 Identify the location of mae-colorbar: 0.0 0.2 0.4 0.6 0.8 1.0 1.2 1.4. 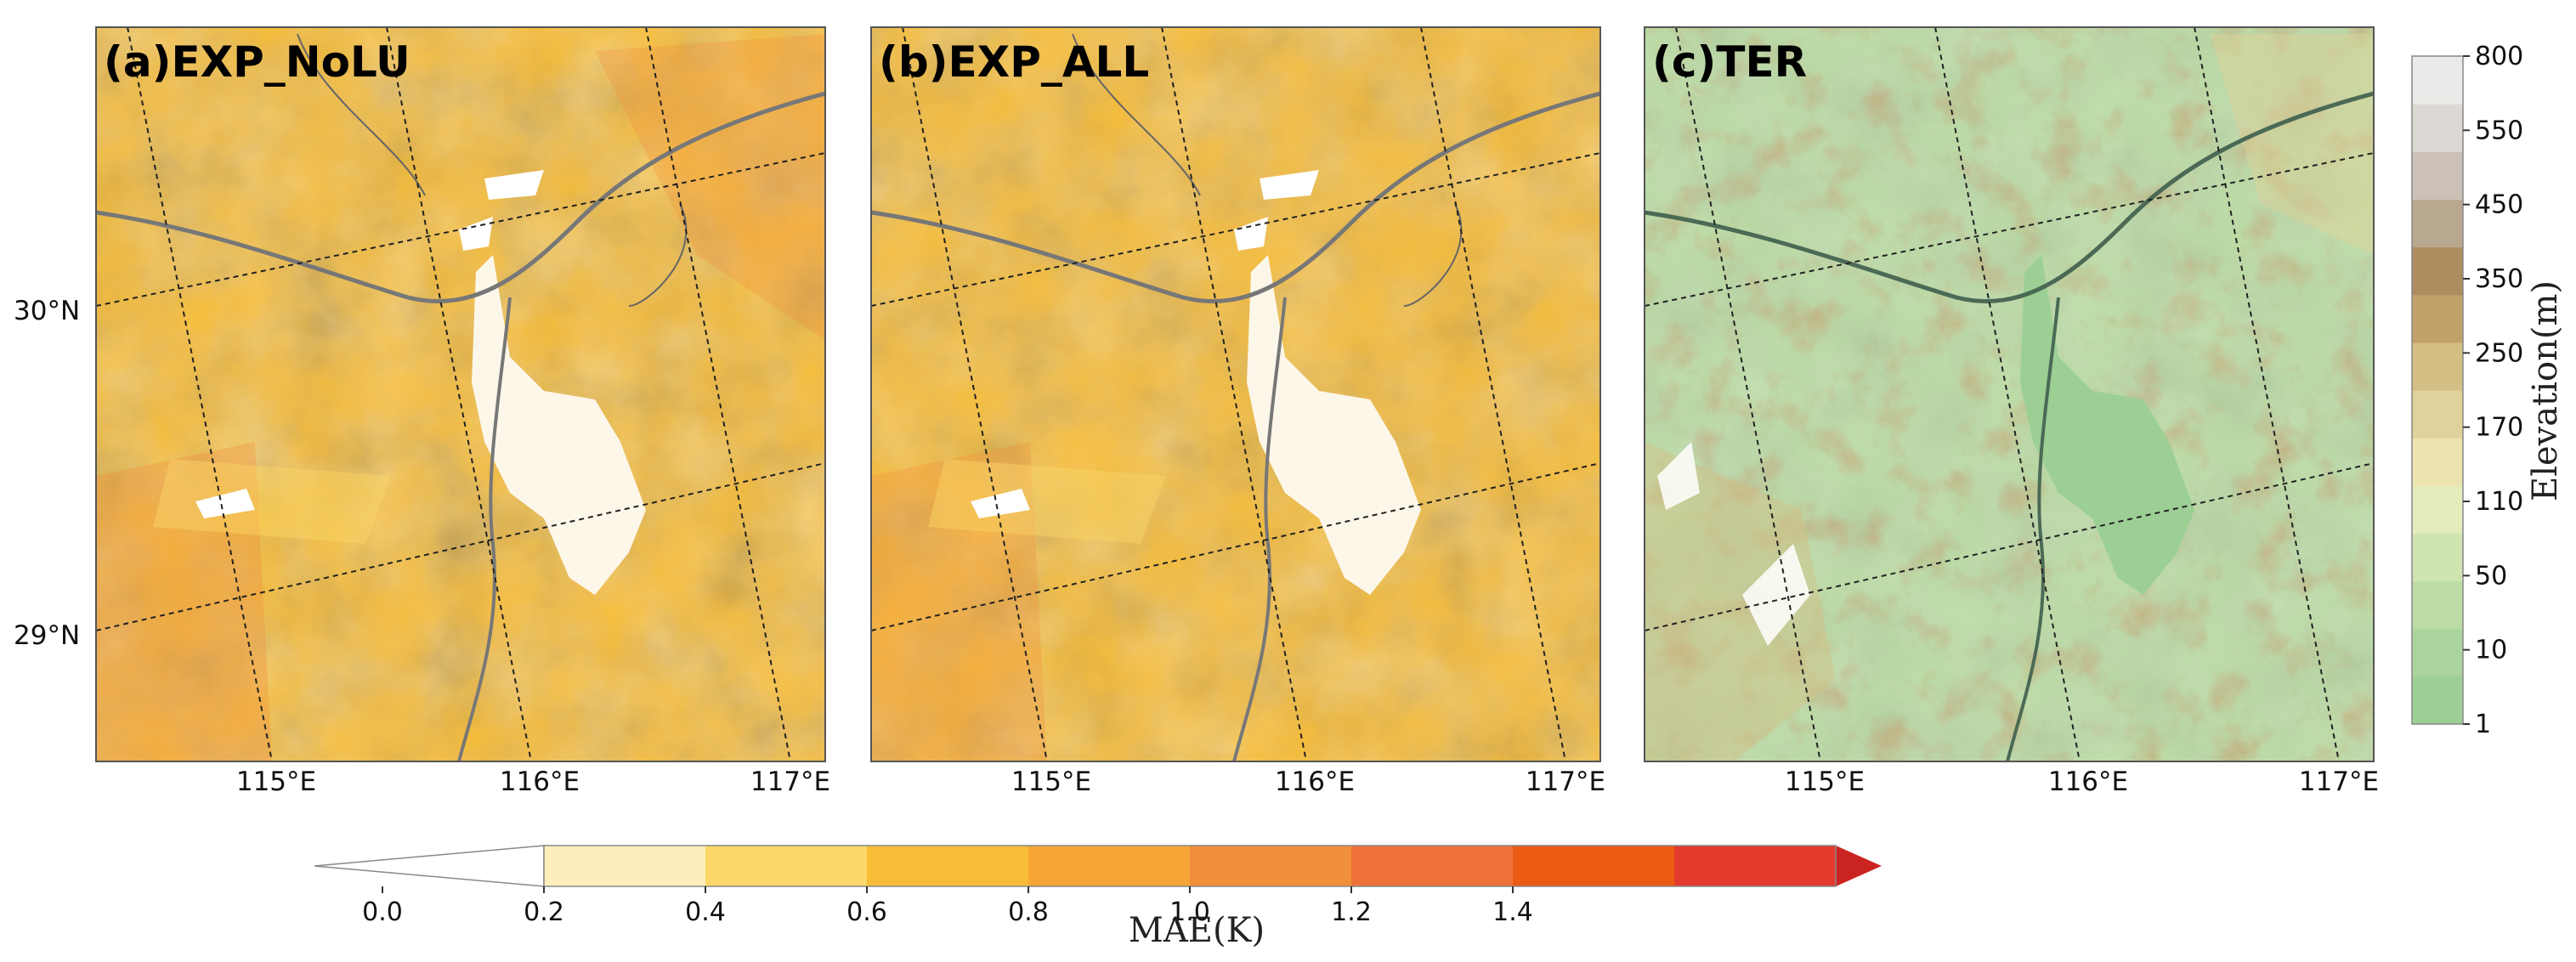
(1098, 886).